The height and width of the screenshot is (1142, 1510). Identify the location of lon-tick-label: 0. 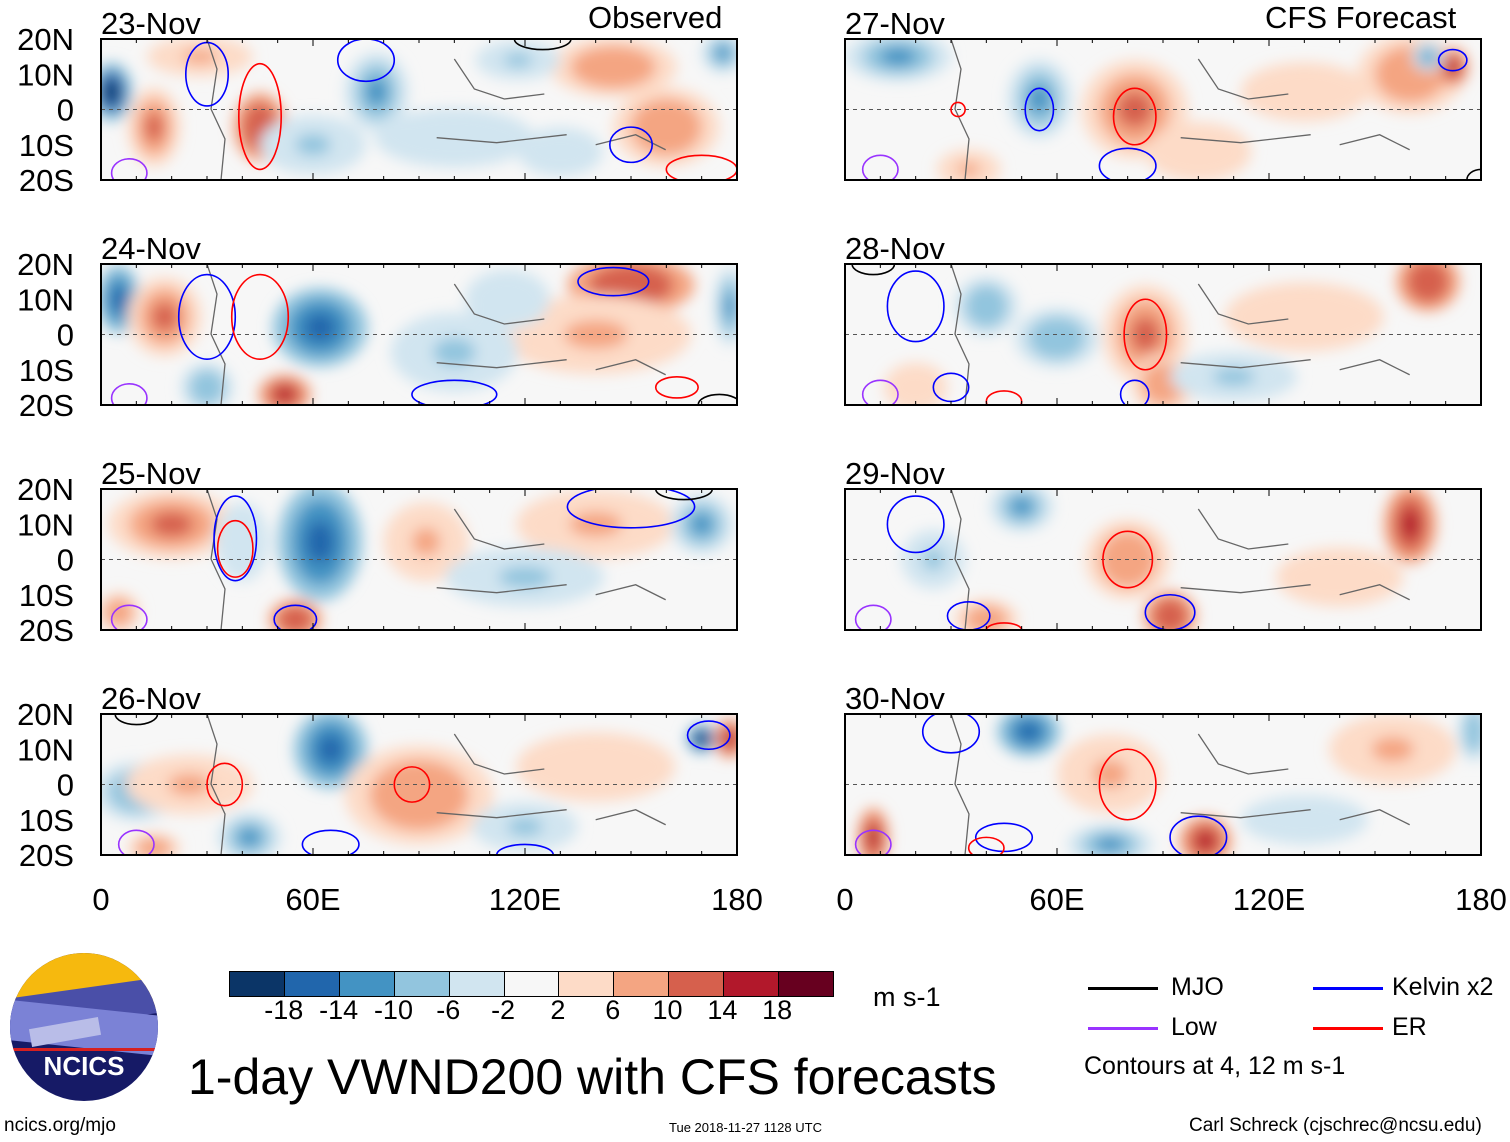
(844, 899).